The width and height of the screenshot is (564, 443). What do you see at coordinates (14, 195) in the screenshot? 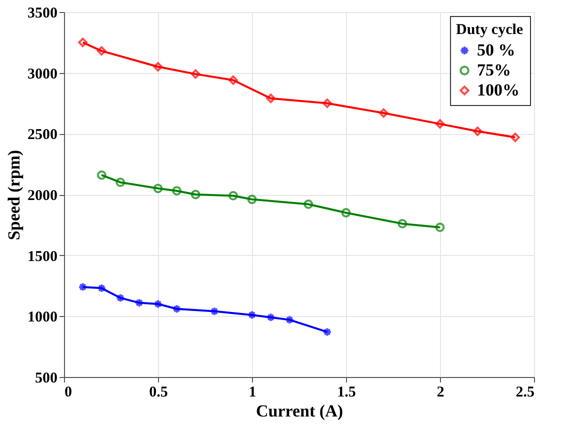
I see `y-axis-title: Speed (rpm)` at bounding box center [14, 195].